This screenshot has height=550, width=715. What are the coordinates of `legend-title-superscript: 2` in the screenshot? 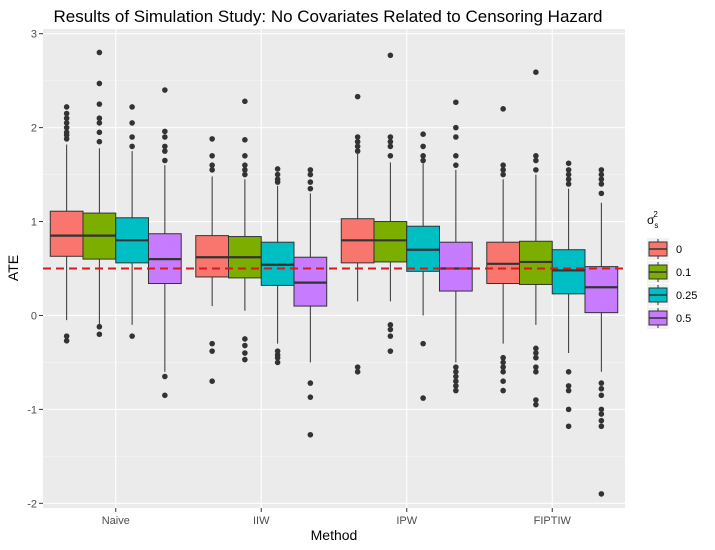 It's located at (655, 214).